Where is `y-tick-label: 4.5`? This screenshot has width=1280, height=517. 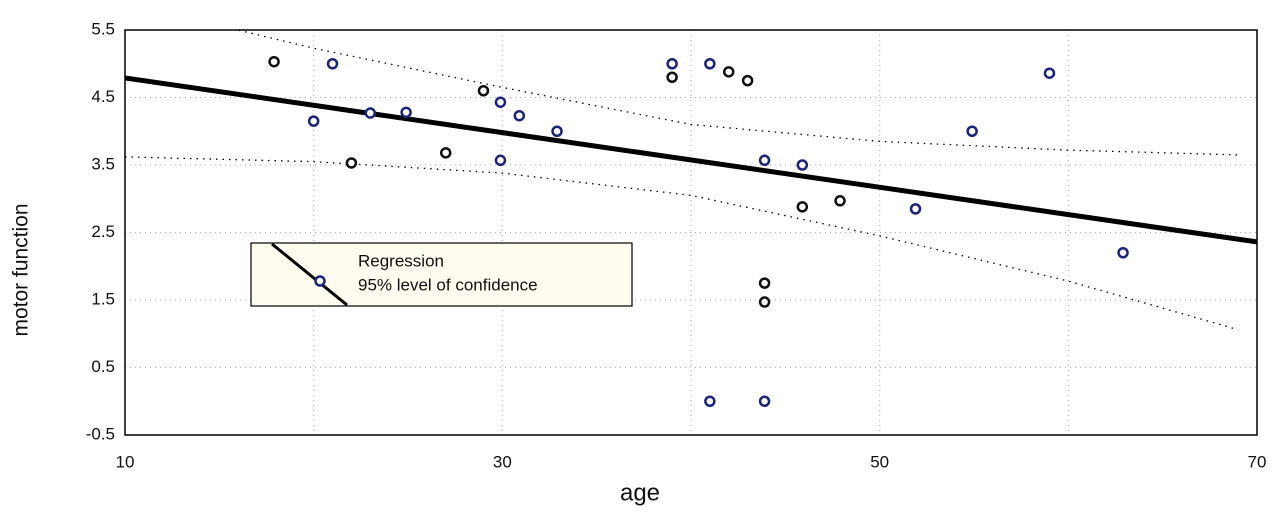 y-tick-label: 4.5 is located at coordinates (103, 96).